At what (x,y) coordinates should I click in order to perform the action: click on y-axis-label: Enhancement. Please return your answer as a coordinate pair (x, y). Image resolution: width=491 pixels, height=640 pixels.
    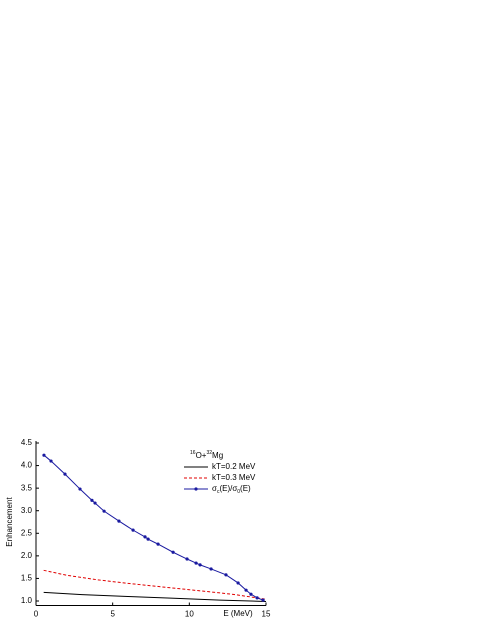
    Looking at the image, I should click on (9, 522).